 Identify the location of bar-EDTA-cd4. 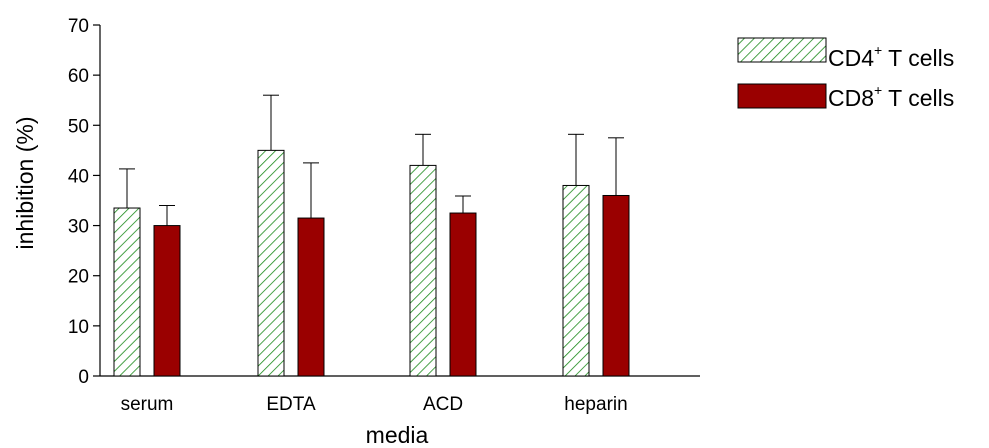
(271, 263).